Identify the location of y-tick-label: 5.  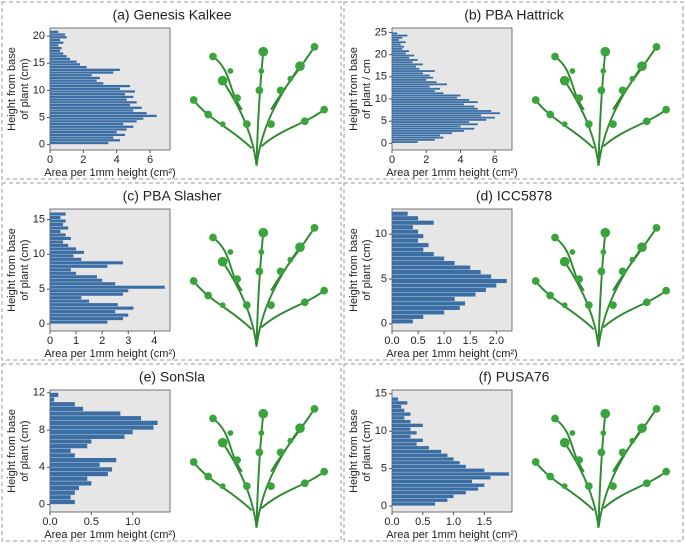
(42, 117).